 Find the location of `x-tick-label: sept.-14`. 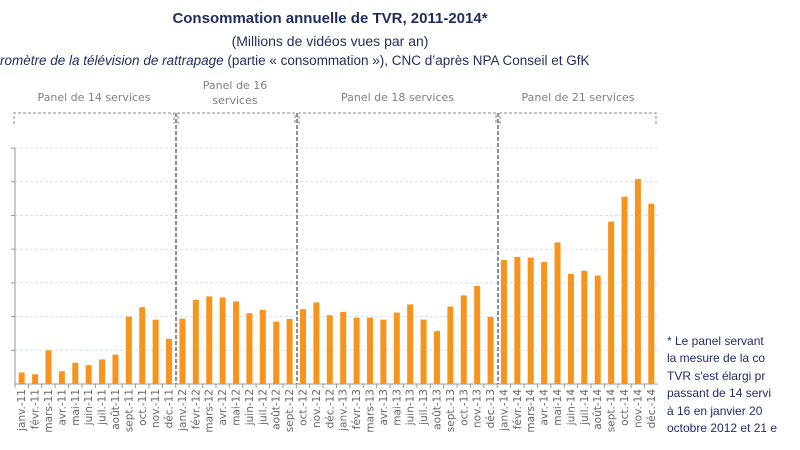

x-tick-label: sept.-14 is located at coordinates (612, 411).